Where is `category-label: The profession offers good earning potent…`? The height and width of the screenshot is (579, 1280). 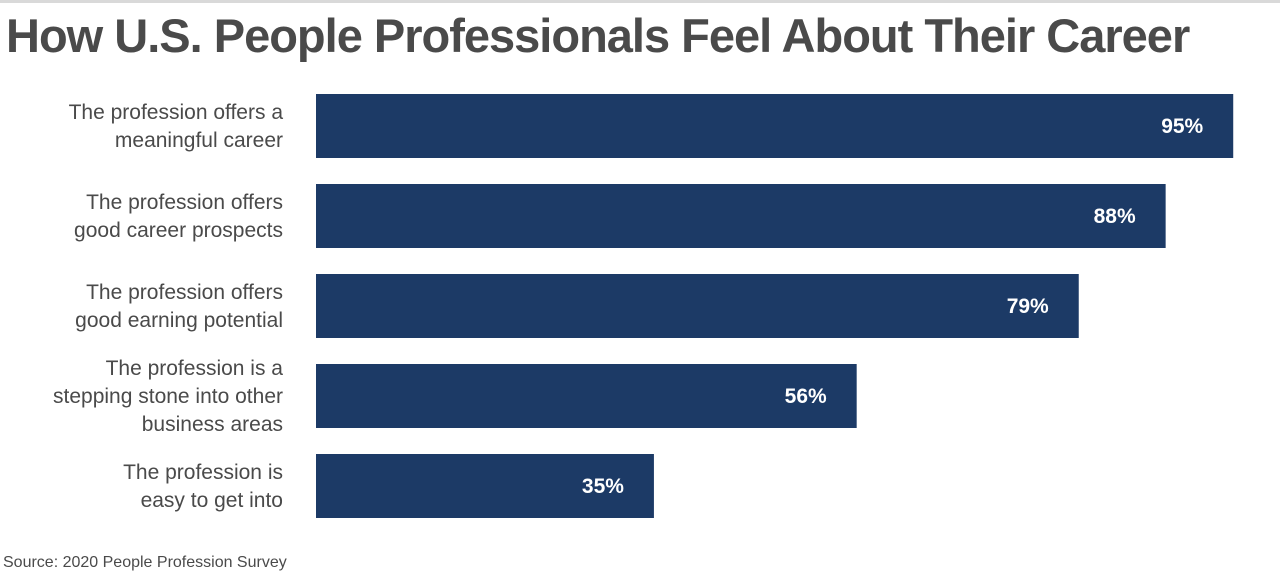
category-label: The profession offers good earning potent… is located at coordinates (179, 306).